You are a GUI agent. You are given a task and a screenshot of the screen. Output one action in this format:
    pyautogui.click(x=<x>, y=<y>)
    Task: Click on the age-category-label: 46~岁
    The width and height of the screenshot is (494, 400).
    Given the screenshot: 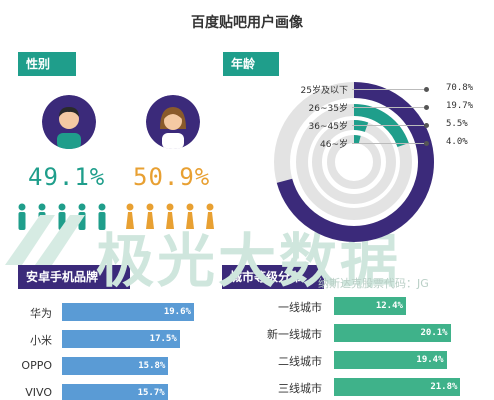 What is the action you would take?
    pyautogui.click(x=334, y=145)
    